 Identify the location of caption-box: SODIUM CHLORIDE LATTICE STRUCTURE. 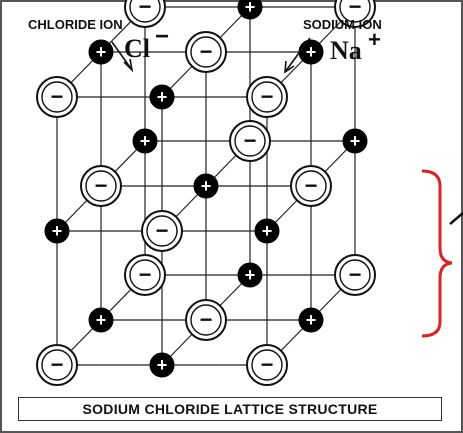
(230, 409).